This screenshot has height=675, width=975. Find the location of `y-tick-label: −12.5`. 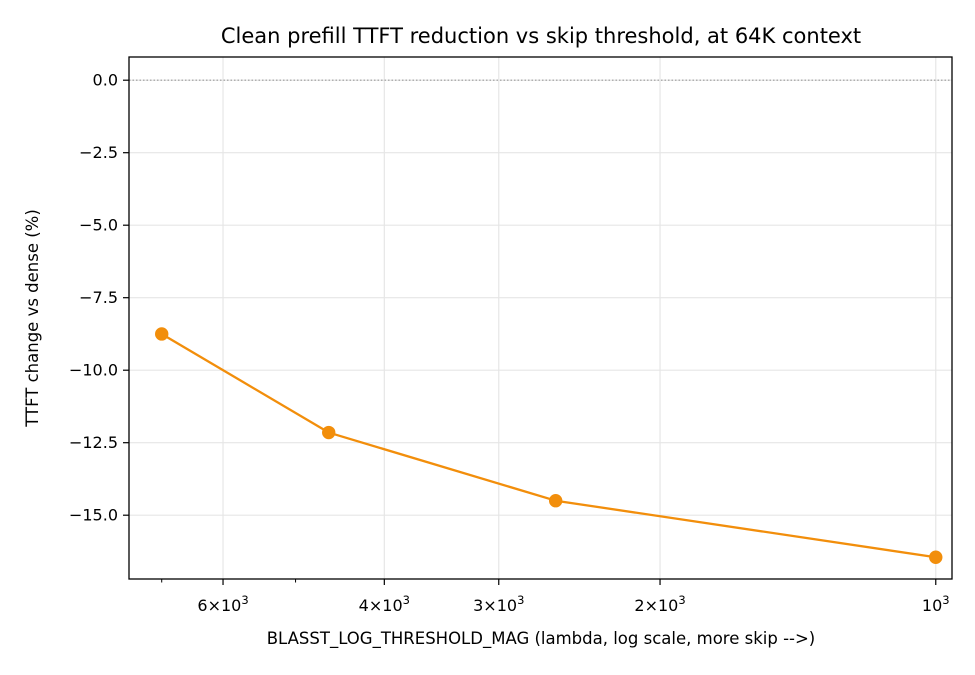

y-tick-label: −12.5 is located at coordinates (93, 442).